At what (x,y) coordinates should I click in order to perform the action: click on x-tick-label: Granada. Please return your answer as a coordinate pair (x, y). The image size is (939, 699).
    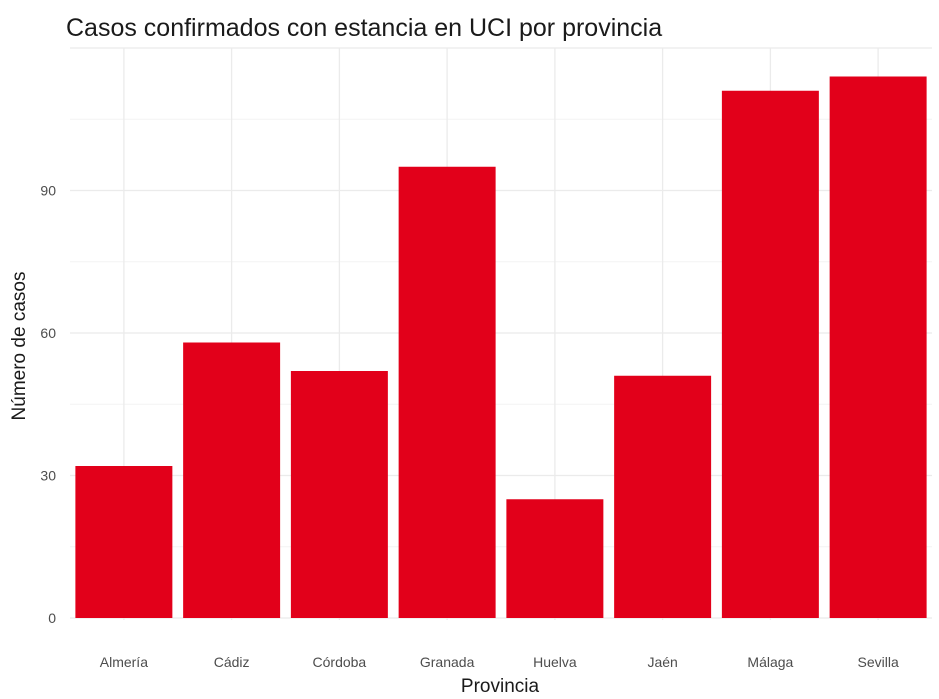
    Looking at the image, I should click on (447, 662).